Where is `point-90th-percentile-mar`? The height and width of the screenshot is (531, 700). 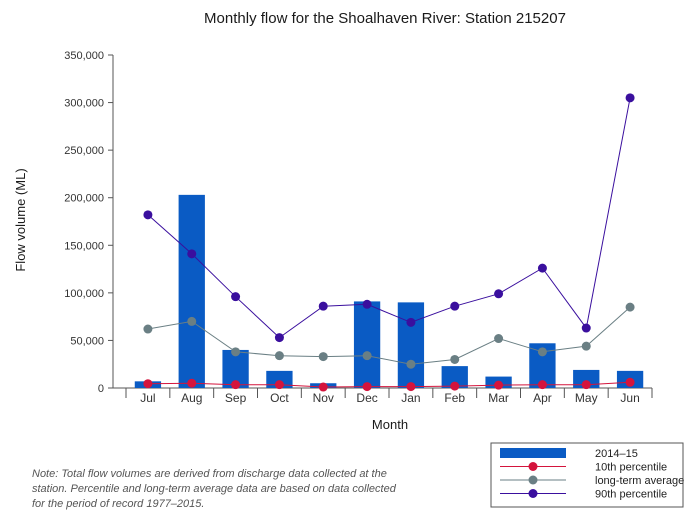 point-90th-percentile-mar is located at coordinates (499, 294).